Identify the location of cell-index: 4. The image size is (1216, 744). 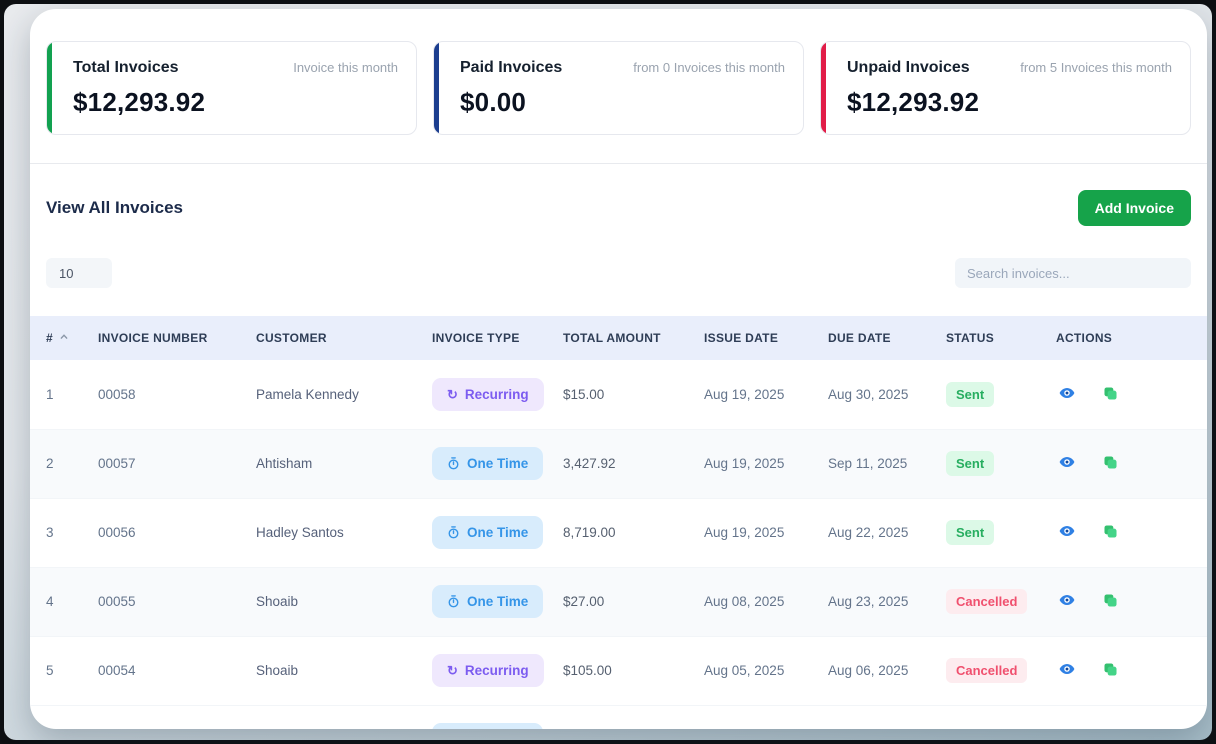
(64, 602).